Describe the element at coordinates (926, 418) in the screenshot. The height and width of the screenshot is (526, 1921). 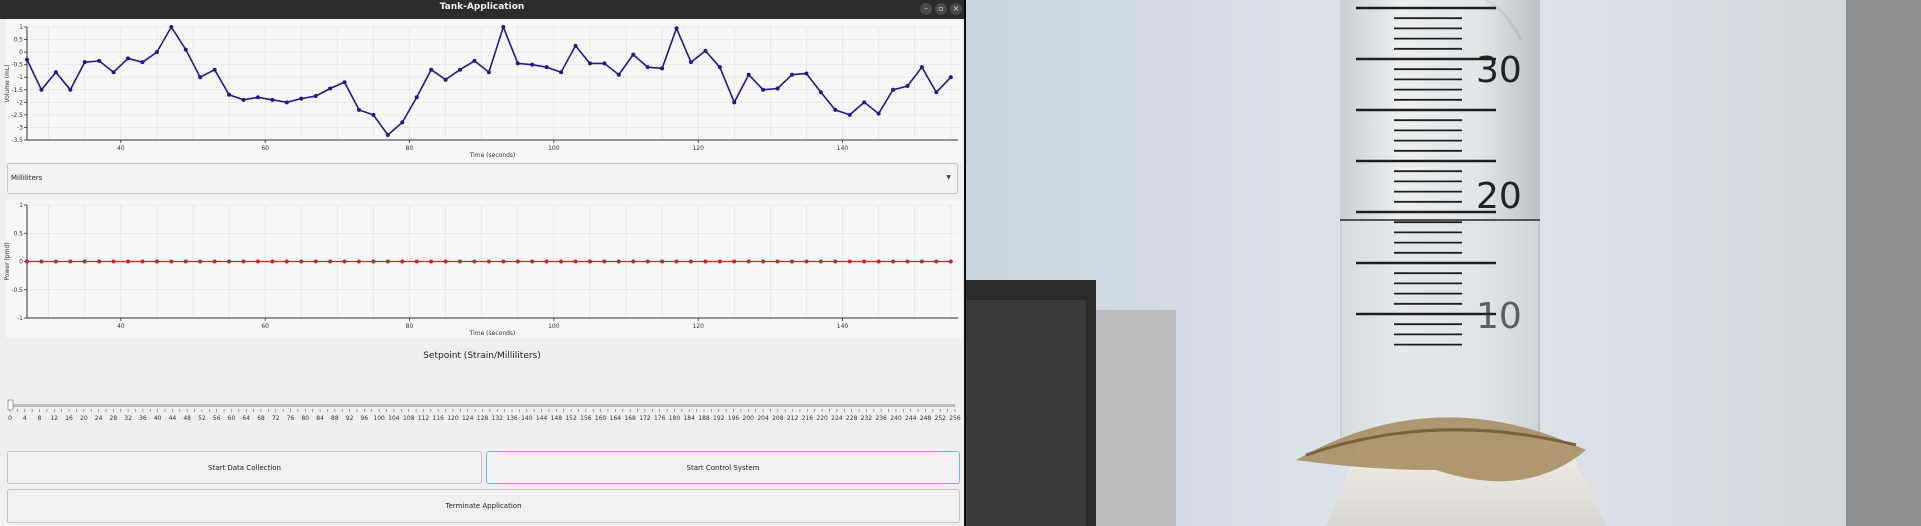
I see `slider-tick-label: 248` at that location.